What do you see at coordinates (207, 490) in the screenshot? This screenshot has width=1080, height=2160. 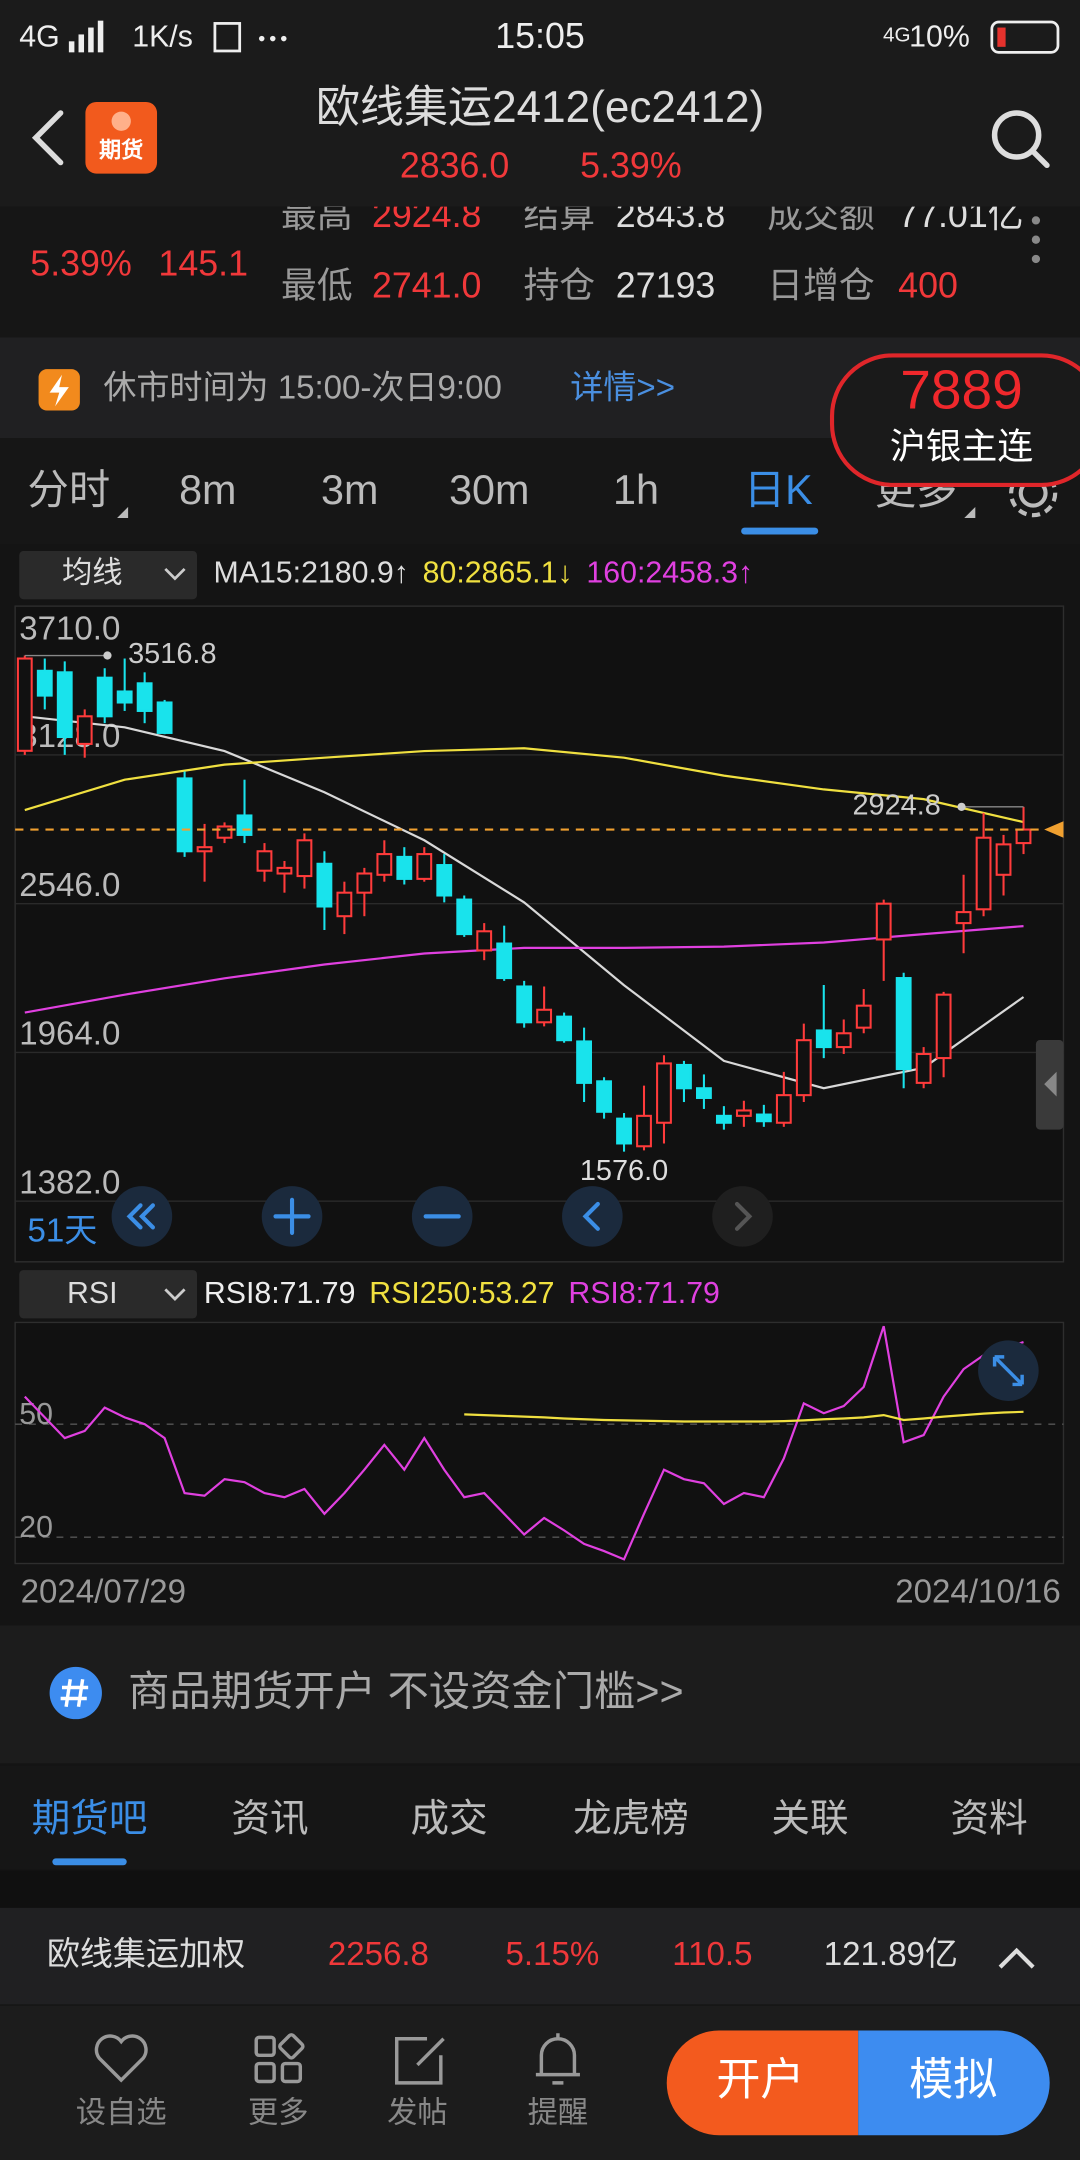 I see `period-tab: 8m` at bounding box center [207, 490].